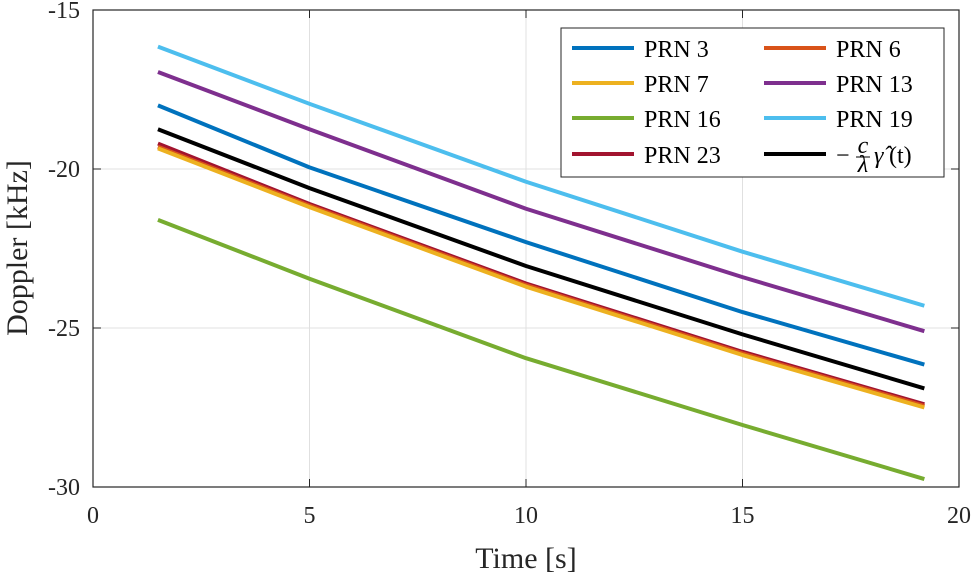 The height and width of the screenshot is (579, 976). Describe the element at coordinates (843, 156) in the screenshot. I see `legend-label-estimate-minus: −` at that location.